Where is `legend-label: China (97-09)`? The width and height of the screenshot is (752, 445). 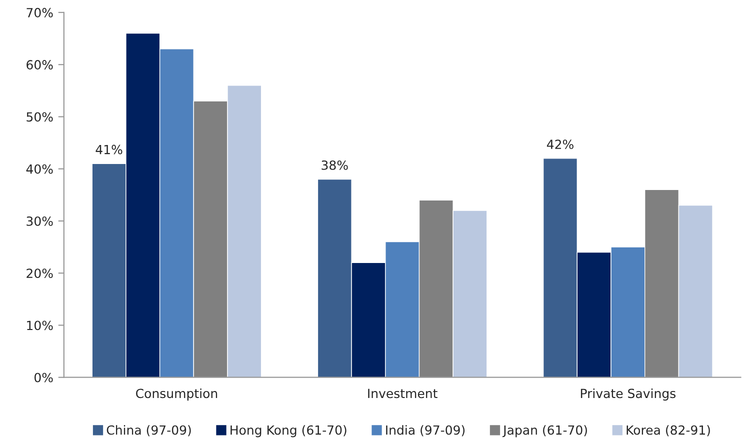
legend-label: China (97-09) is located at coordinates (148, 430).